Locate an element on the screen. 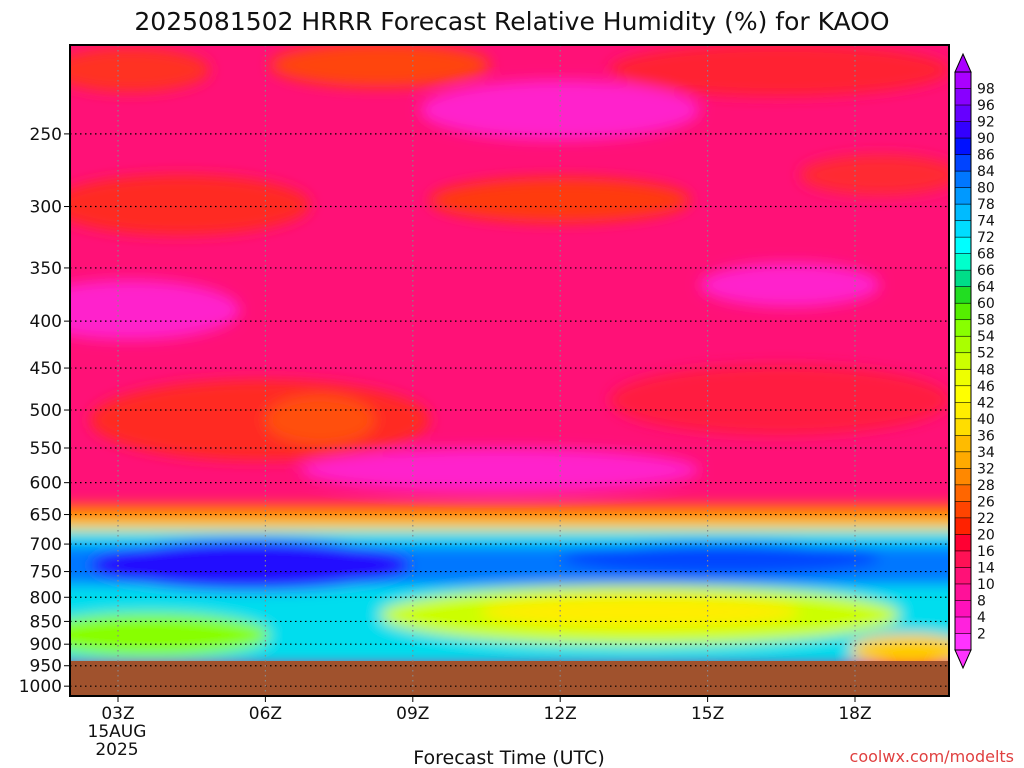 The height and width of the screenshot is (768, 1024). x-date-label: 15AUG is located at coordinates (117, 732).